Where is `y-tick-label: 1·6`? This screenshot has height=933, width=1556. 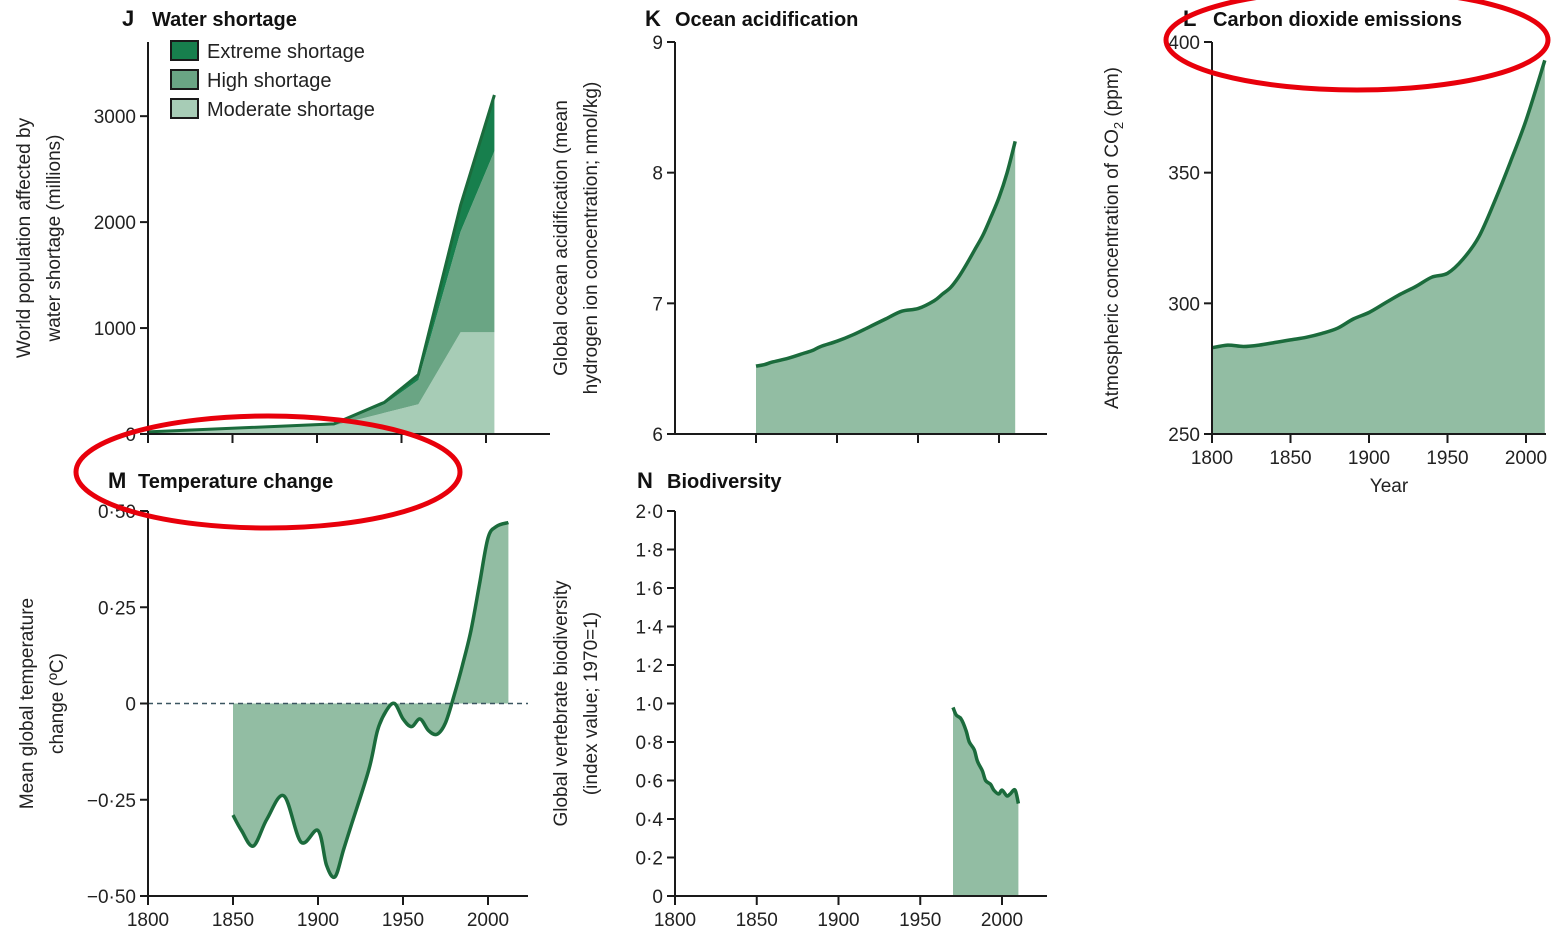 y-tick-label: 1·6 is located at coordinates (649, 589).